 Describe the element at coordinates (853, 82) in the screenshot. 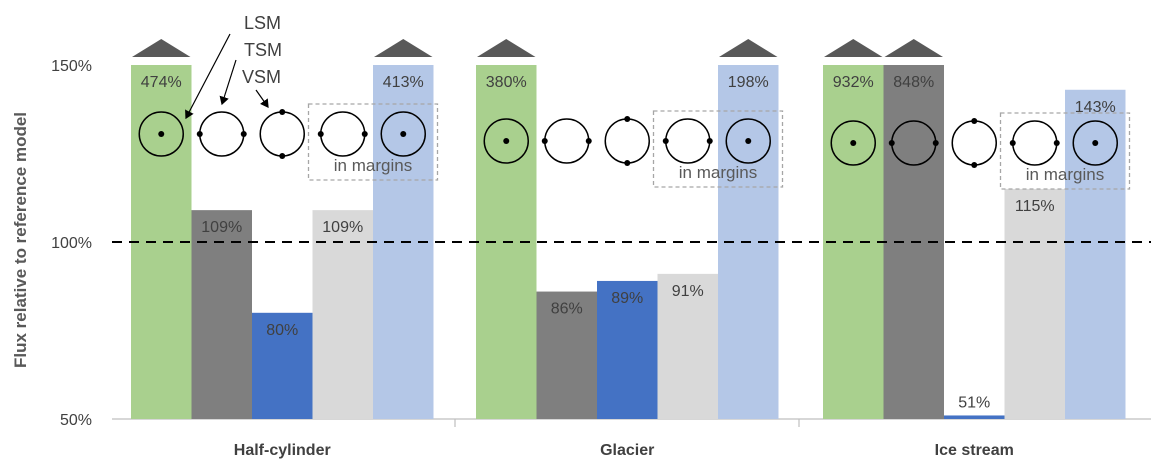

I see `bar-value-label: 932%` at that location.